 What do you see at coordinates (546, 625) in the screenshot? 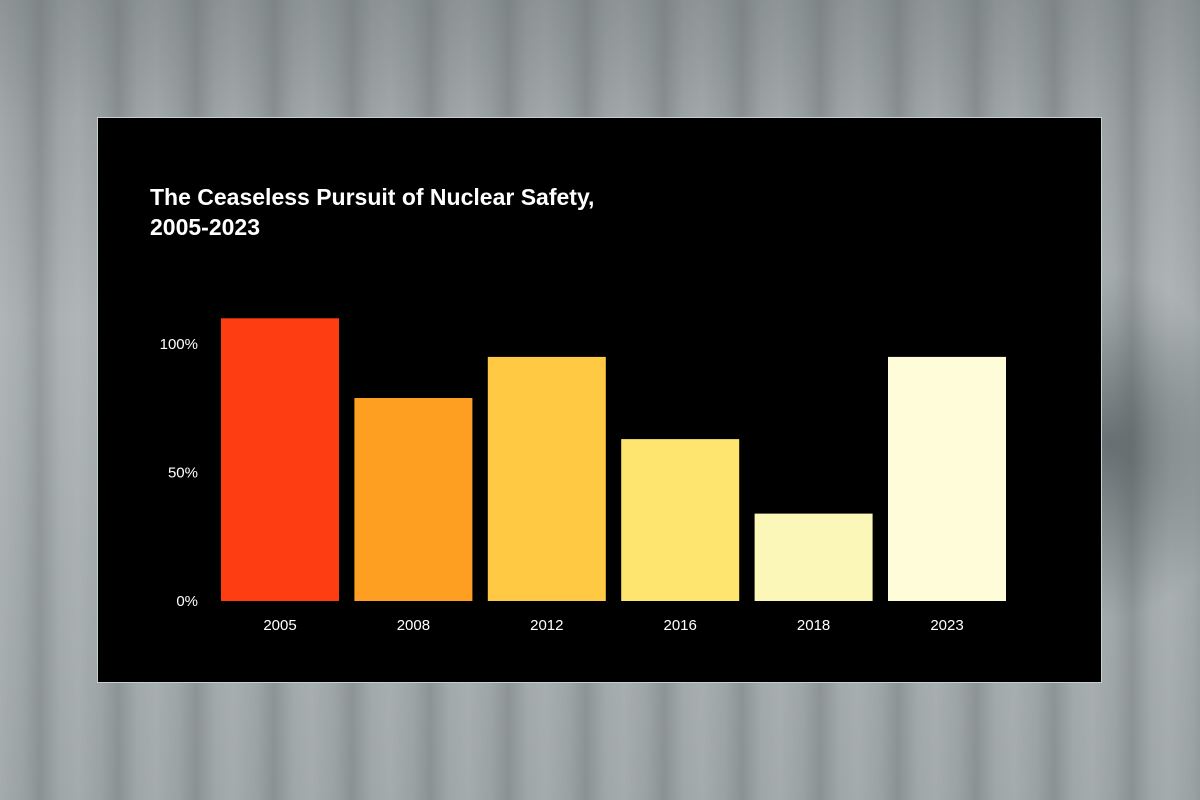
I see `x-tick-label-2012: 2012` at bounding box center [546, 625].